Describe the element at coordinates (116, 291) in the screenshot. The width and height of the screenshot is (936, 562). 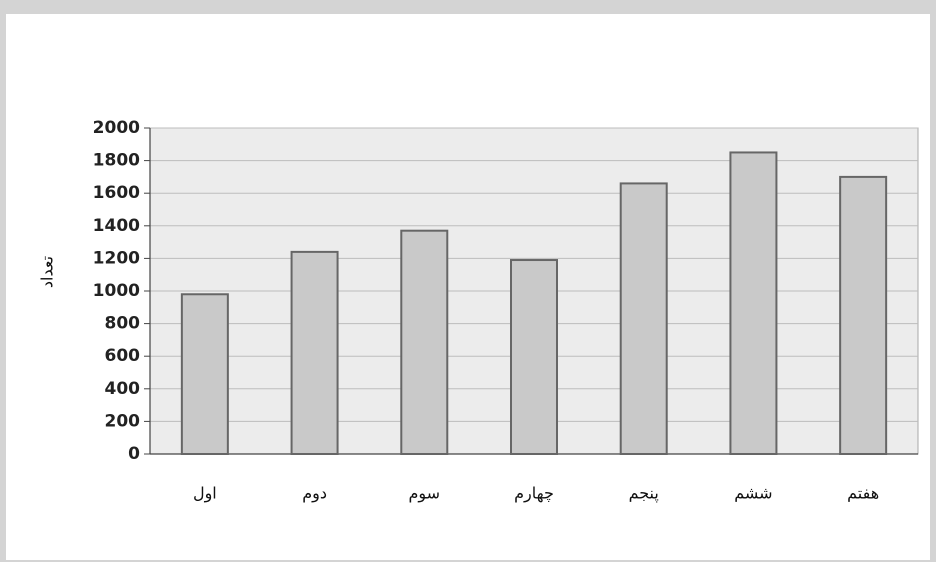
I see `y-tick-label: 1000` at that location.